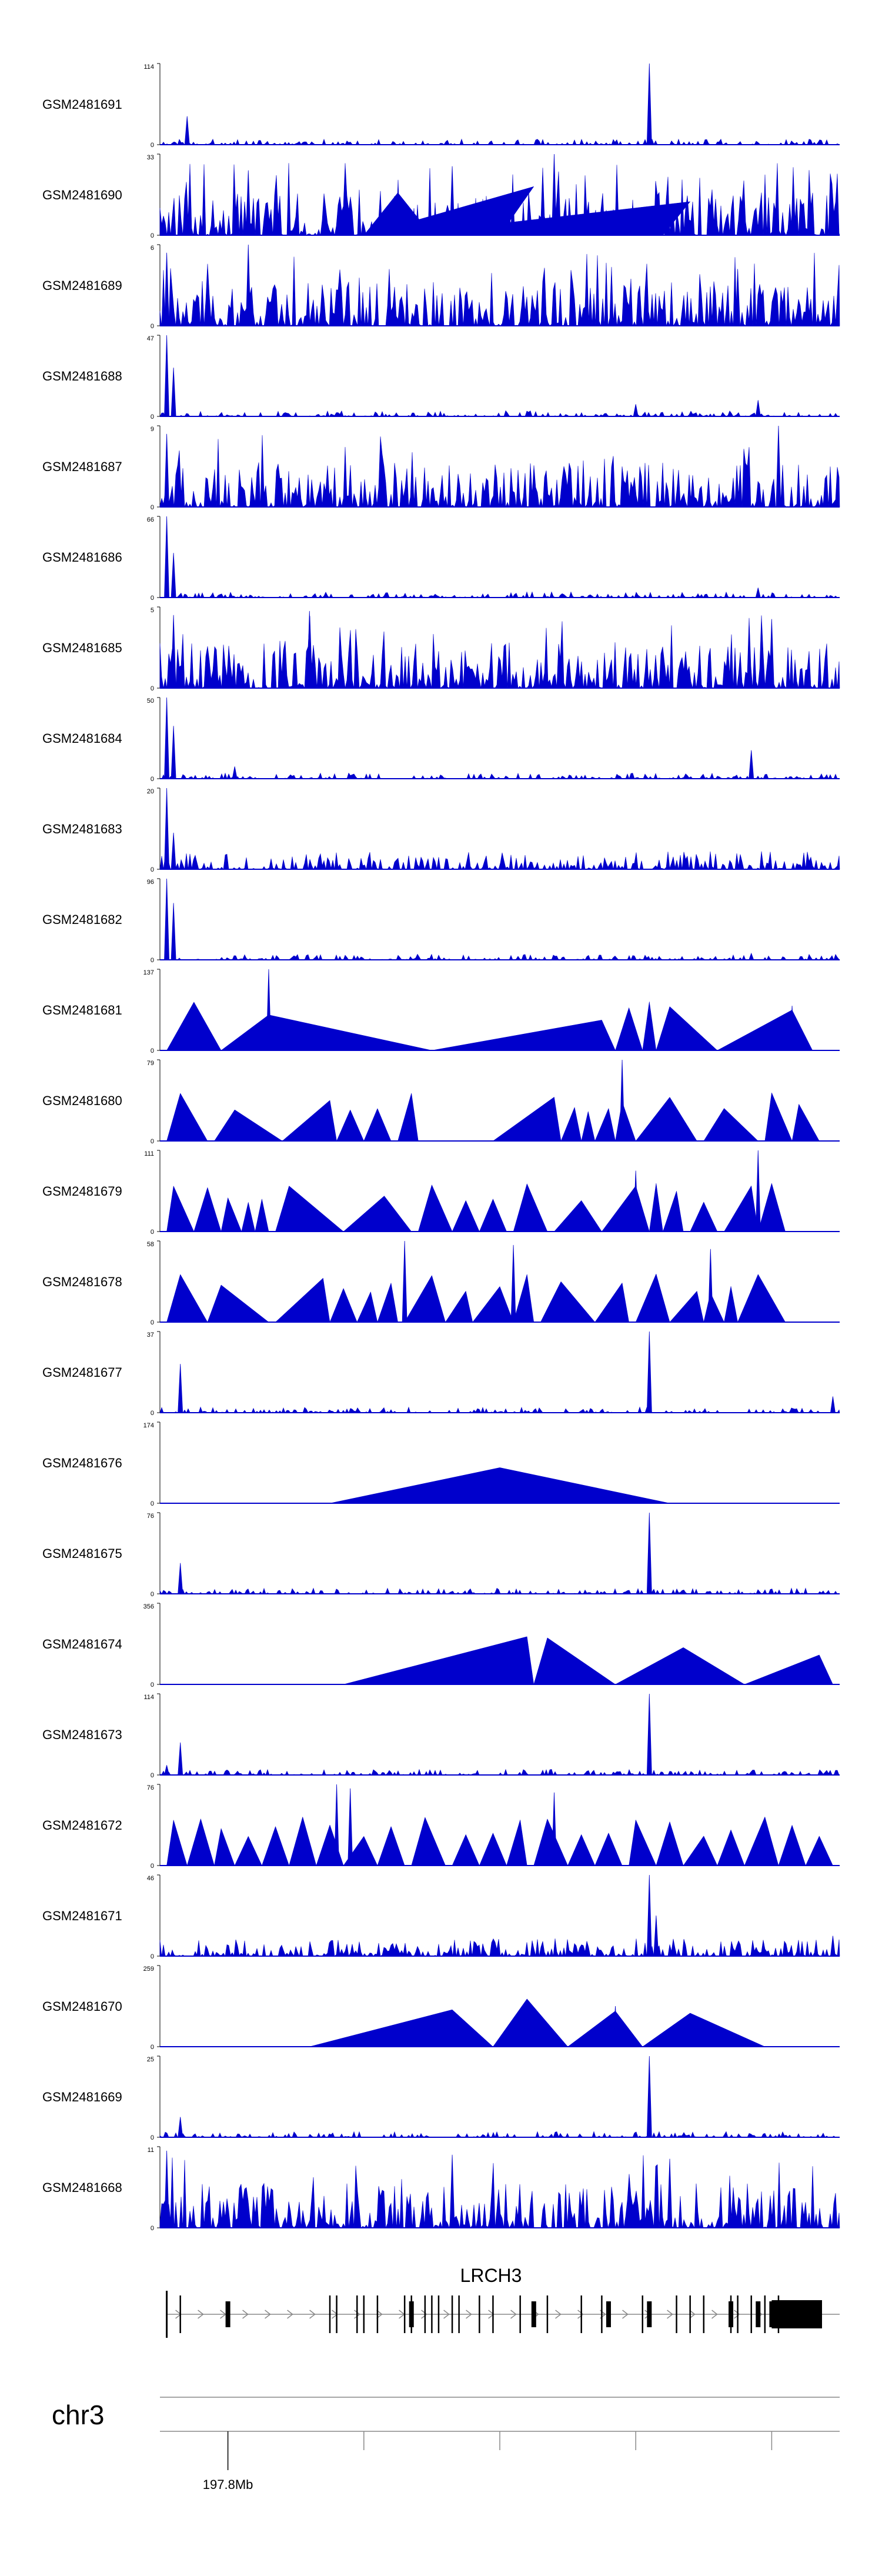 Image resolution: width=882 pixels, height=2576 pixels. Describe the element at coordinates (82, 2097) in the screenshot. I see `track-label: GSM2481669` at that location.